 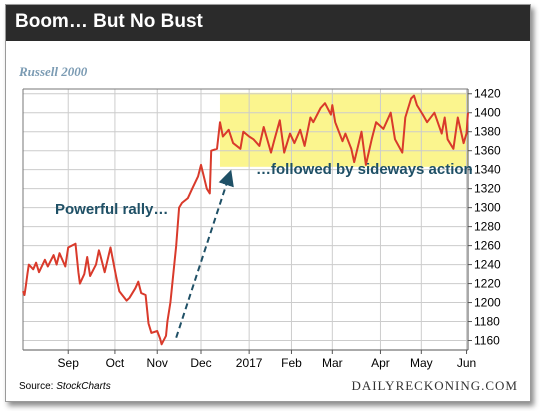 What do you see at coordinates (291, 363) in the screenshot?
I see `x-tick-label: Feb` at bounding box center [291, 363].